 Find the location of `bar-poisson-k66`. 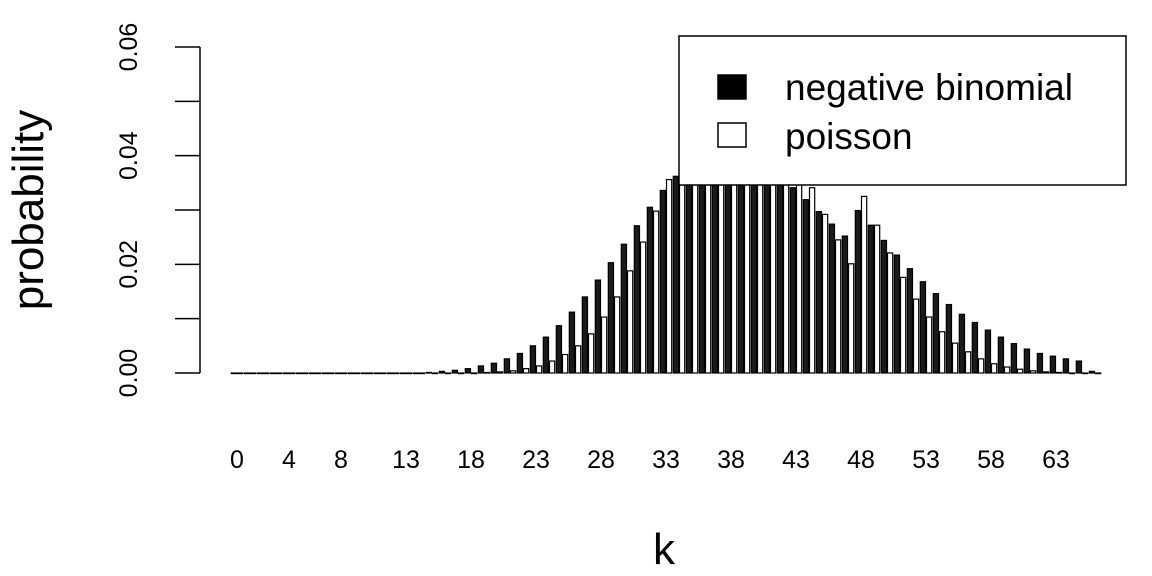

bar-poisson-k66 is located at coordinates (1098, 373).